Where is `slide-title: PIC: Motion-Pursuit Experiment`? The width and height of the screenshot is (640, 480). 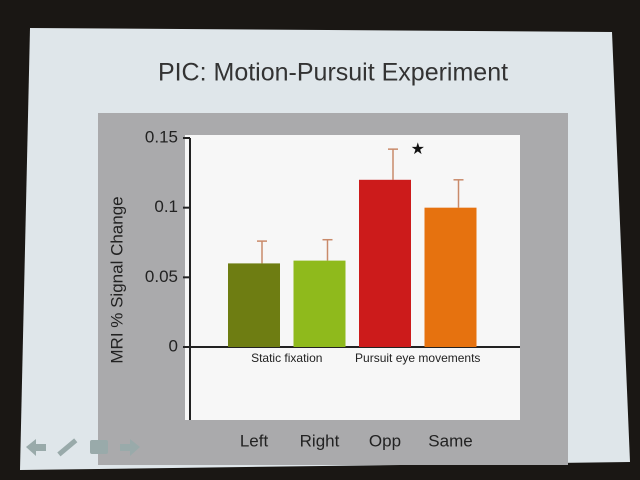
slide-title: PIC: Motion-Pursuit Experiment is located at coordinates (333, 73).